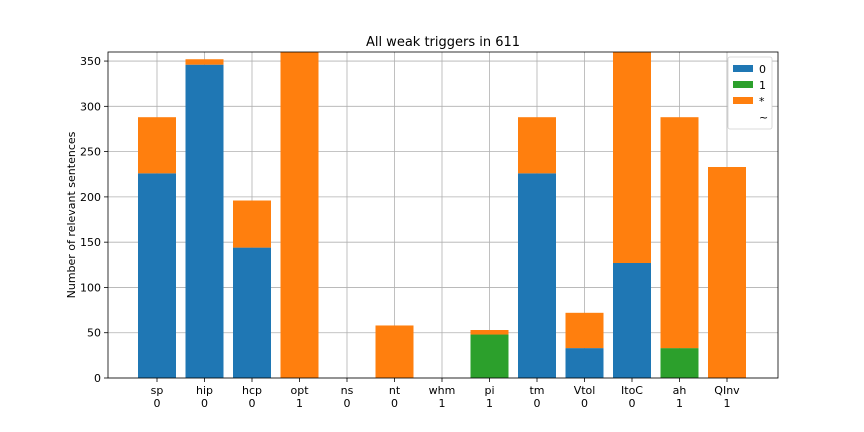 Image resolution: width=864 pixels, height=432 pixels. I want to click on x-tick-label: whm, so click(442, 390).